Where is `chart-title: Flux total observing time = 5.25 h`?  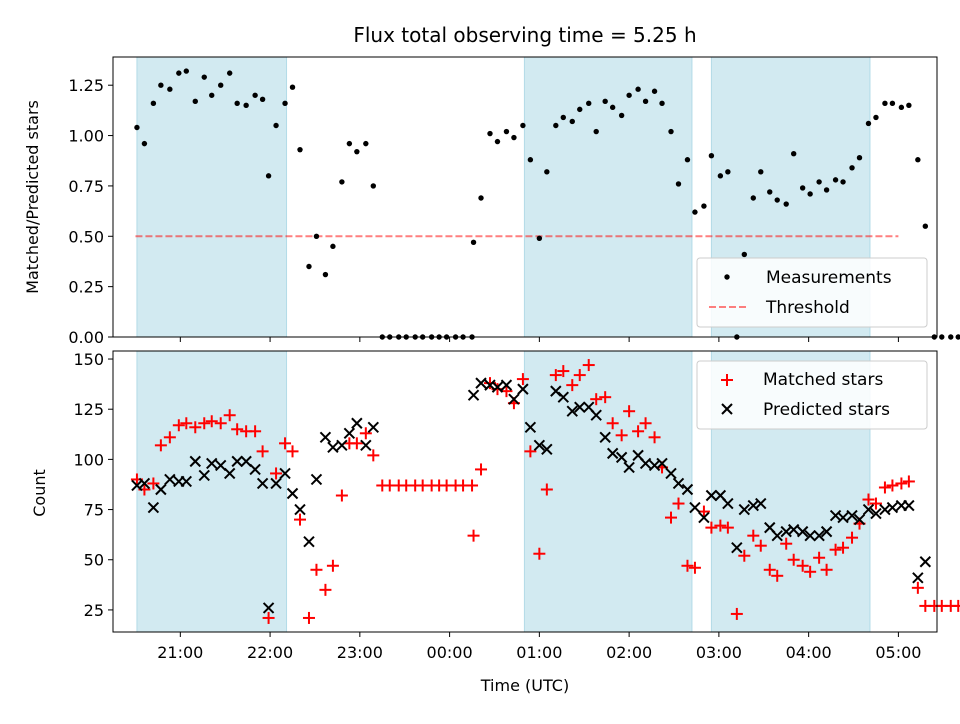 chart-title: Flux total observing time = 5.25 h is located at coordinates (524, 35).